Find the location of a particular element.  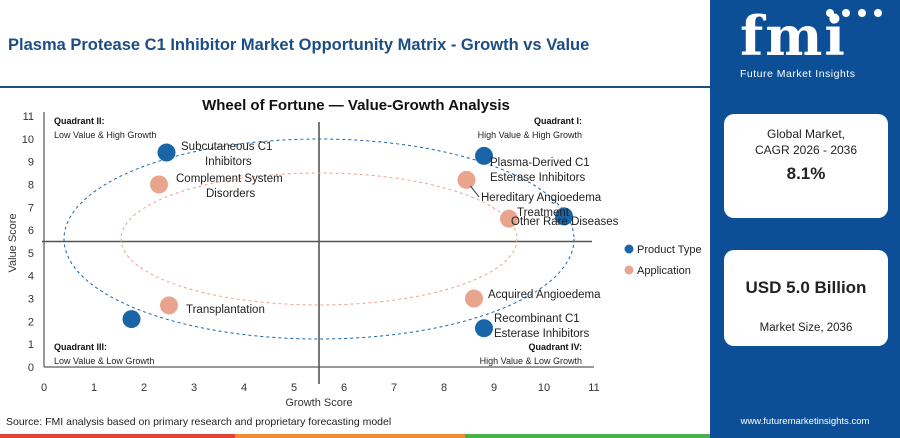

legend-layer: Product Type Application is located at coordinates (663, 260).